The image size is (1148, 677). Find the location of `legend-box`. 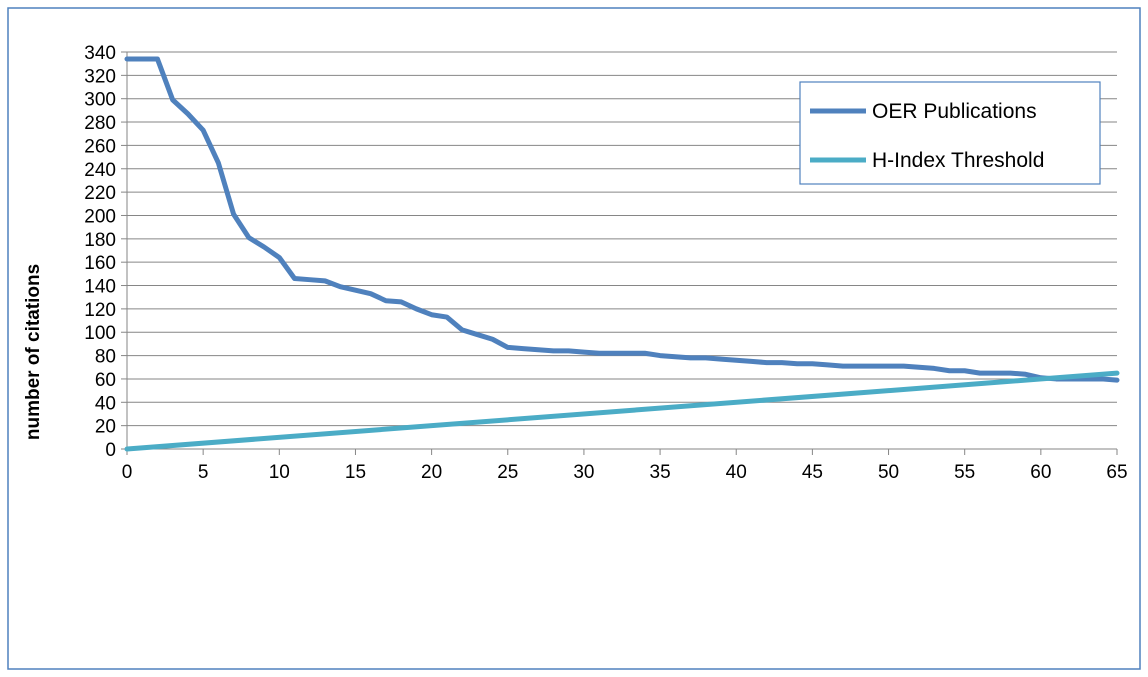

legend-box is located at coordinates (950, 133).